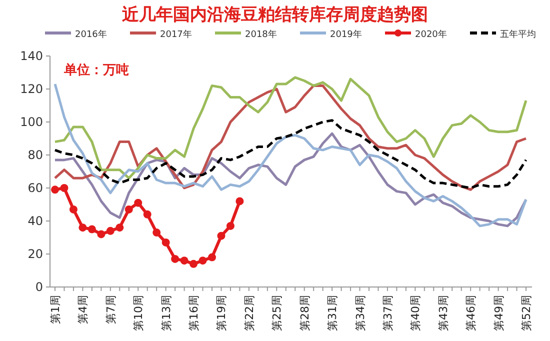 The height and width of the screenshot is (341, 550). What do you see at coordinates (360, 313) in the screenshot?
I see `x-tick-label: 第34周` at bounding box center [360, 313].